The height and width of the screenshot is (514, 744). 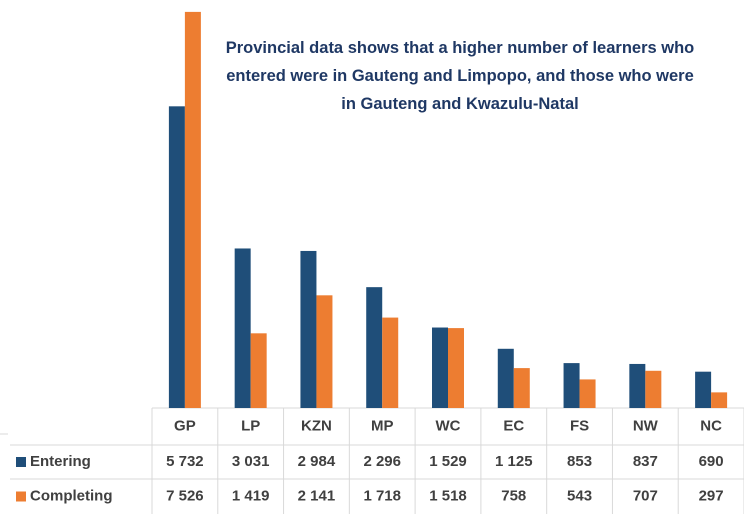 What do you see at coordinates (645, 461) in the screenshot?
I see `table-value: 837` at bounding box center [645, 461].